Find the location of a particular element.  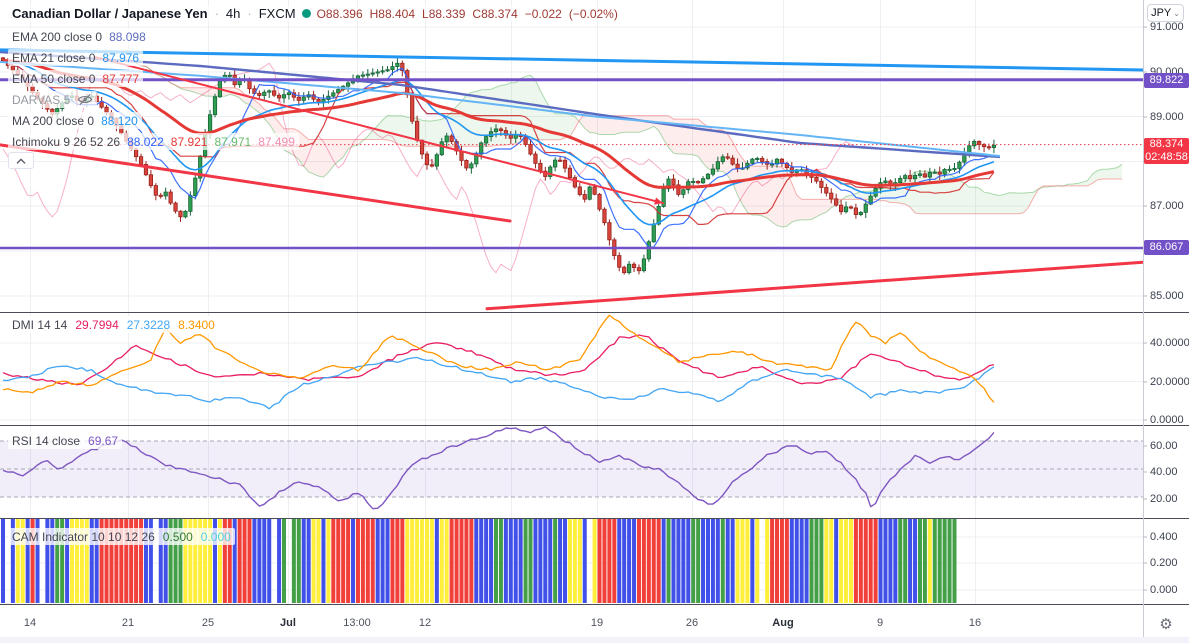

quote-close: 88.374 is located at coordinates (499, 13).